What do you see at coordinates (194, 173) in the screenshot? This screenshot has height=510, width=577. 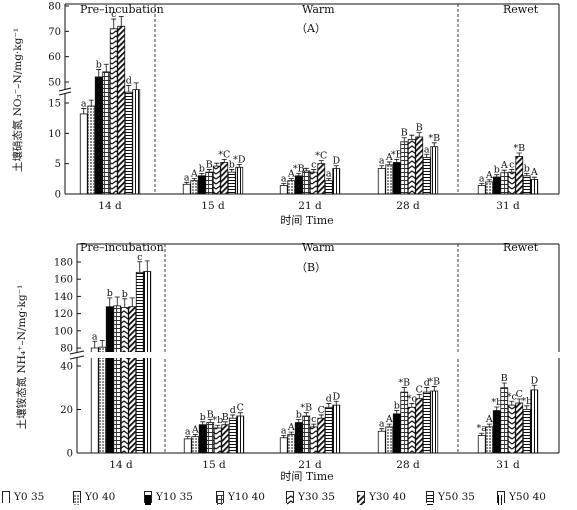 I see `significance-letter: A` at bounding box center [194, 173].